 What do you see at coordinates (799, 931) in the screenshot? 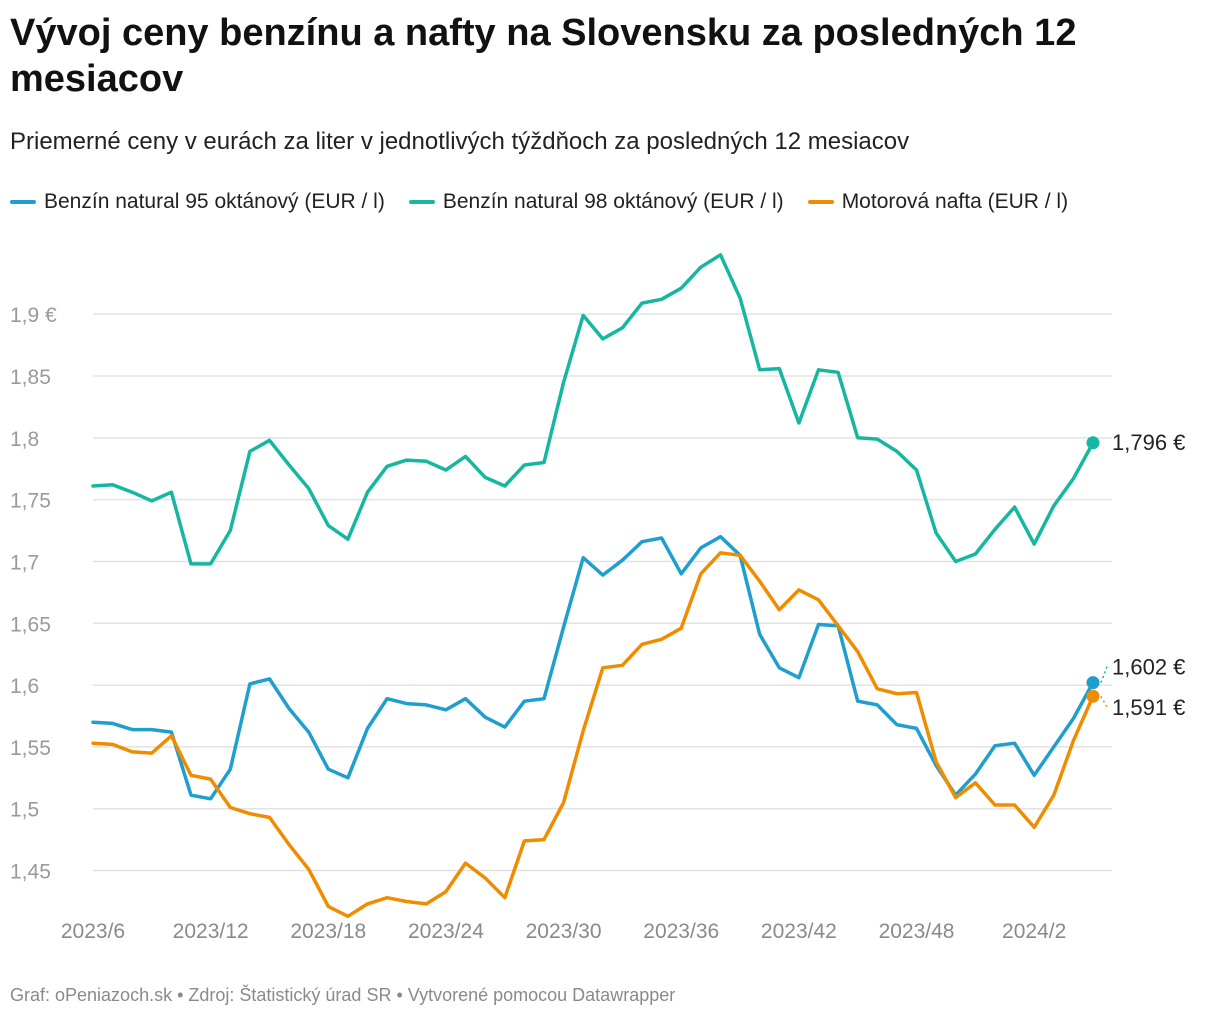
I see `x-tick-label: 2023/42` at bounding box center [799, 931].